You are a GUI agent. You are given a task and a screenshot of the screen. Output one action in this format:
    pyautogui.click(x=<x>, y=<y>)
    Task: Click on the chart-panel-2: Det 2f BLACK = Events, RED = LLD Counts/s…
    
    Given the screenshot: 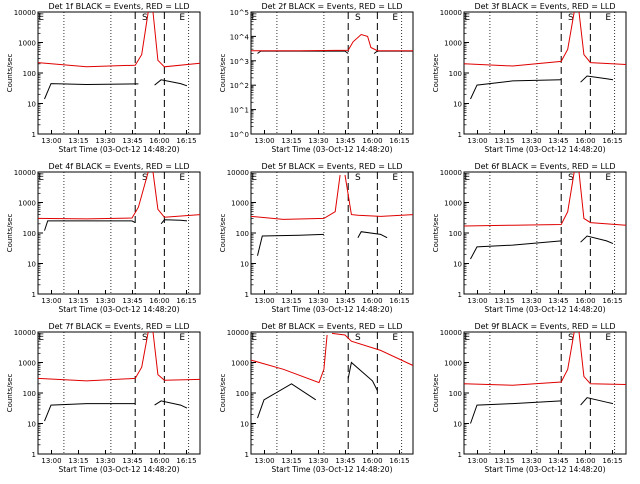 What is the action you would take?
    pyautogui.click(x=316, y=78)
    